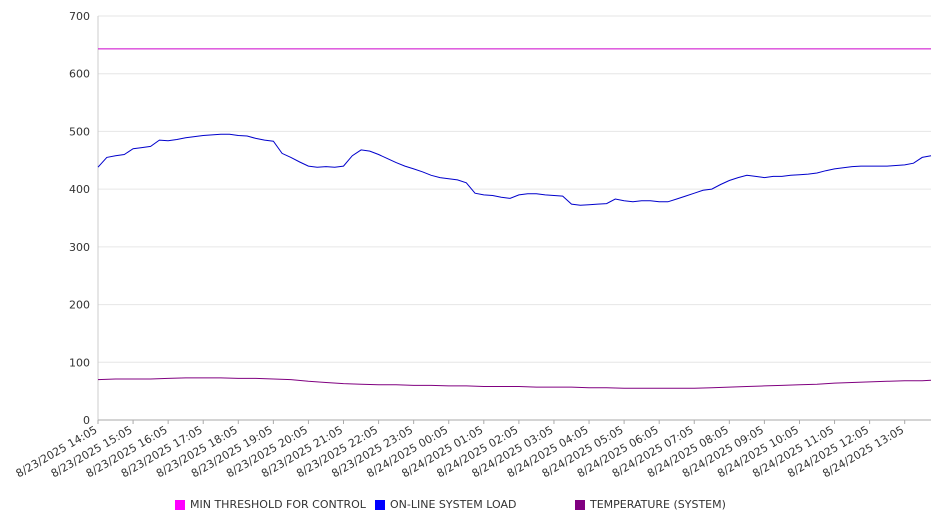  I want to click on legend-label-min-threshold: MIN THRESHOLD FOR CONTROL, so click(278, 504).